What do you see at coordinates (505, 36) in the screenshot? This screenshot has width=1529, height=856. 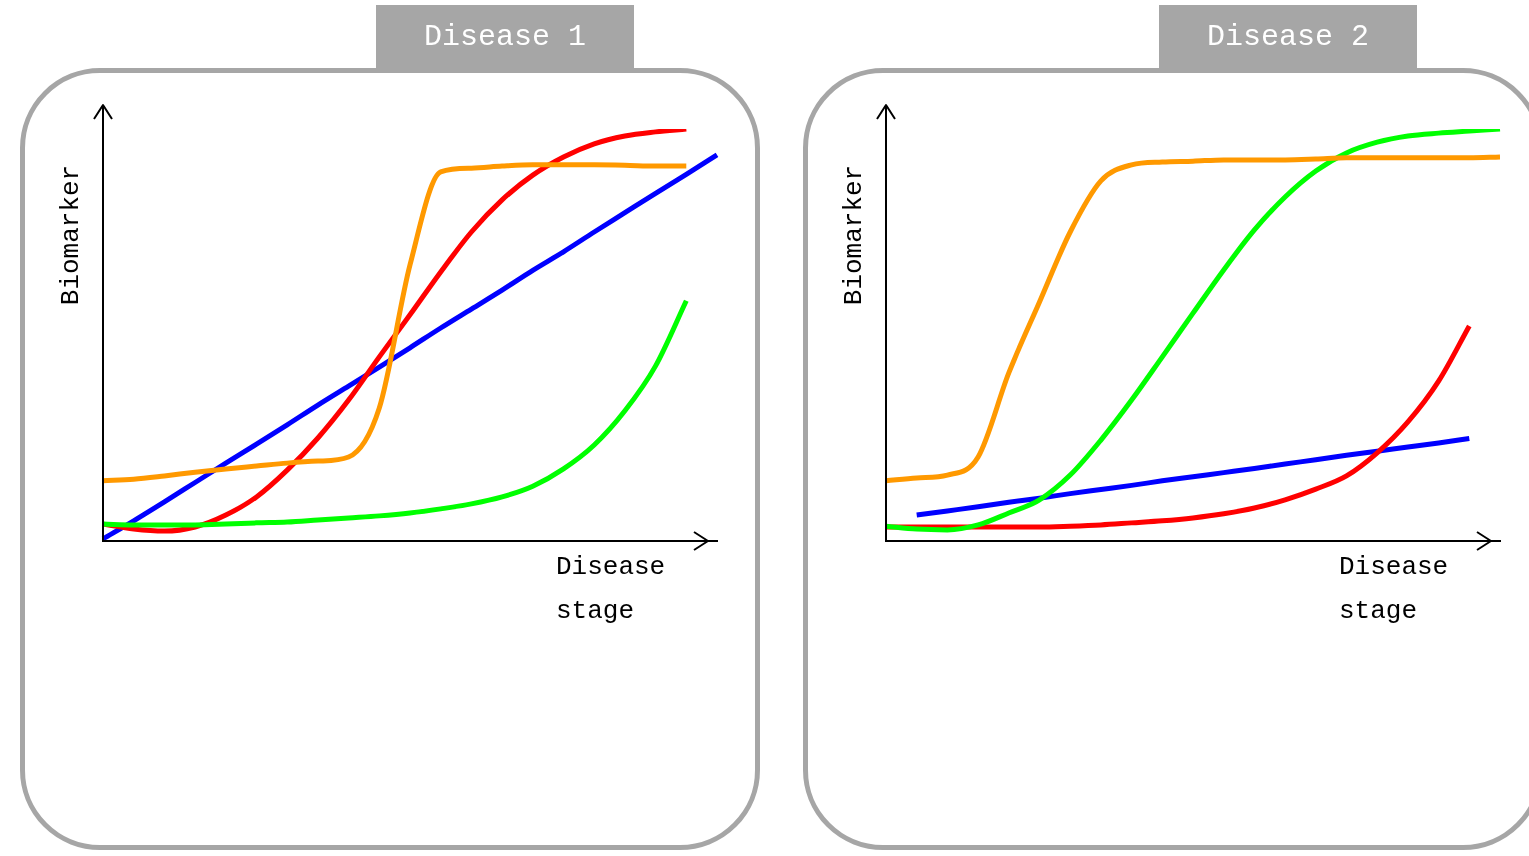 I see `chart-title: Disease 1` at bounding box center [505, 36].